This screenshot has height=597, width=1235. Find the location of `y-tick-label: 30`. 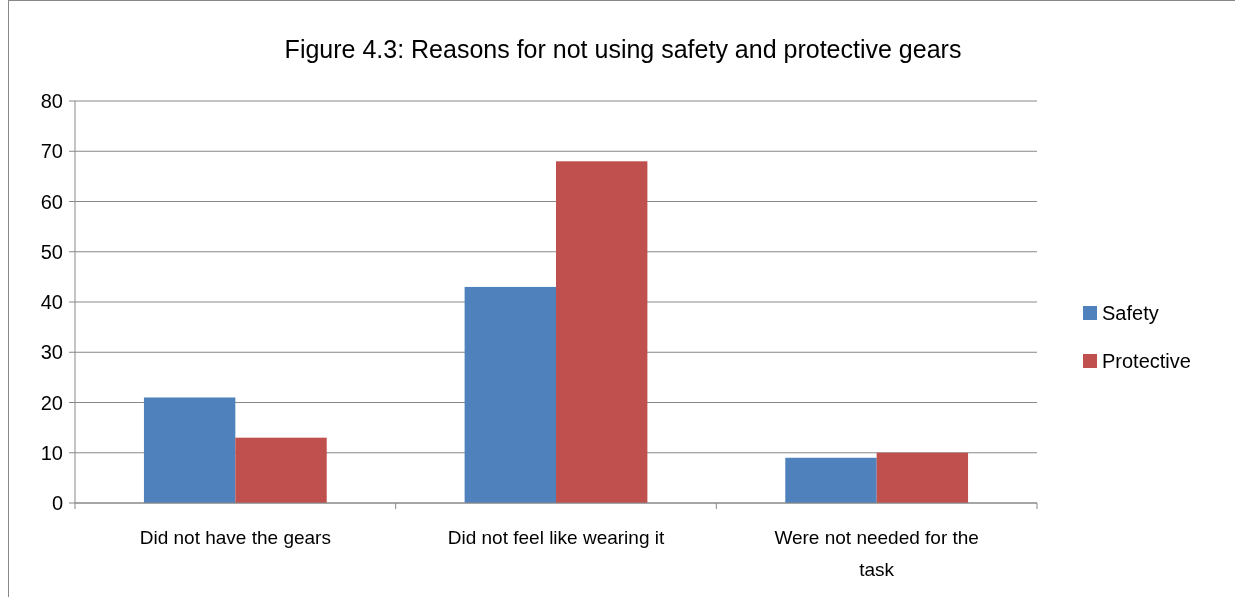

y-tick-label: 30 is located at coordinates (51, 352).